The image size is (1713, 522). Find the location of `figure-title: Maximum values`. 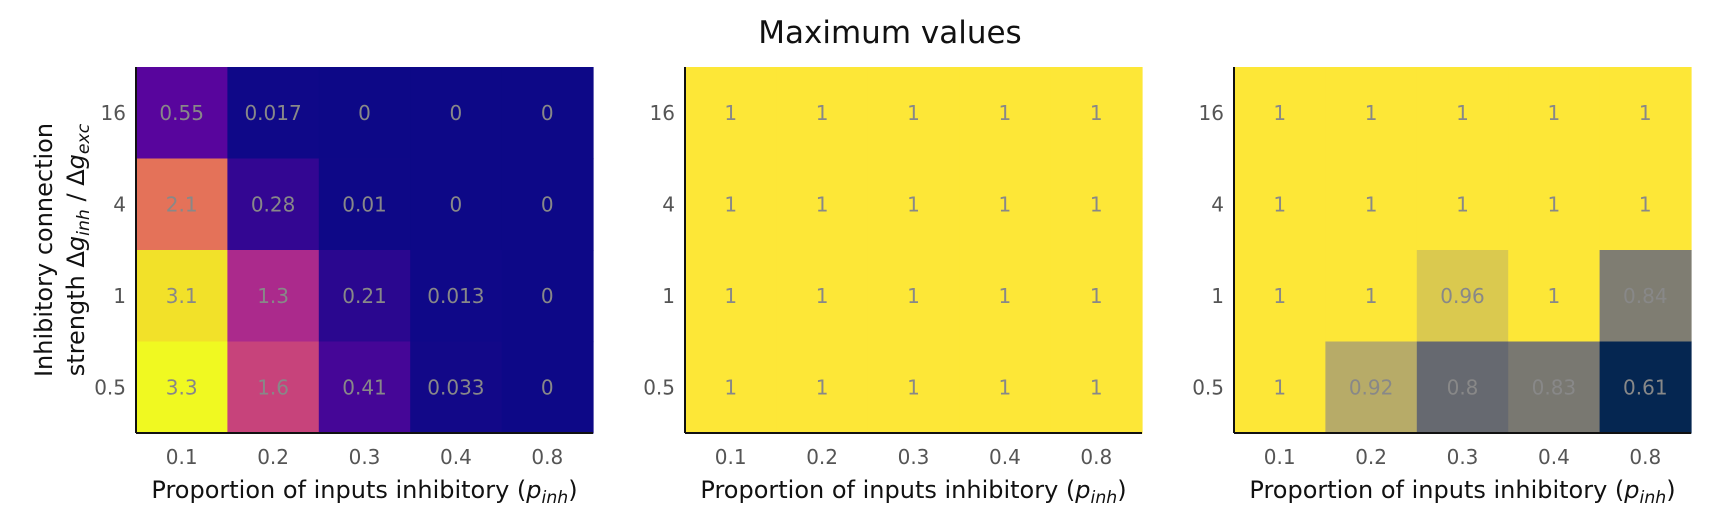

figure-title: Maximum values is located at coordinates (889, 33).